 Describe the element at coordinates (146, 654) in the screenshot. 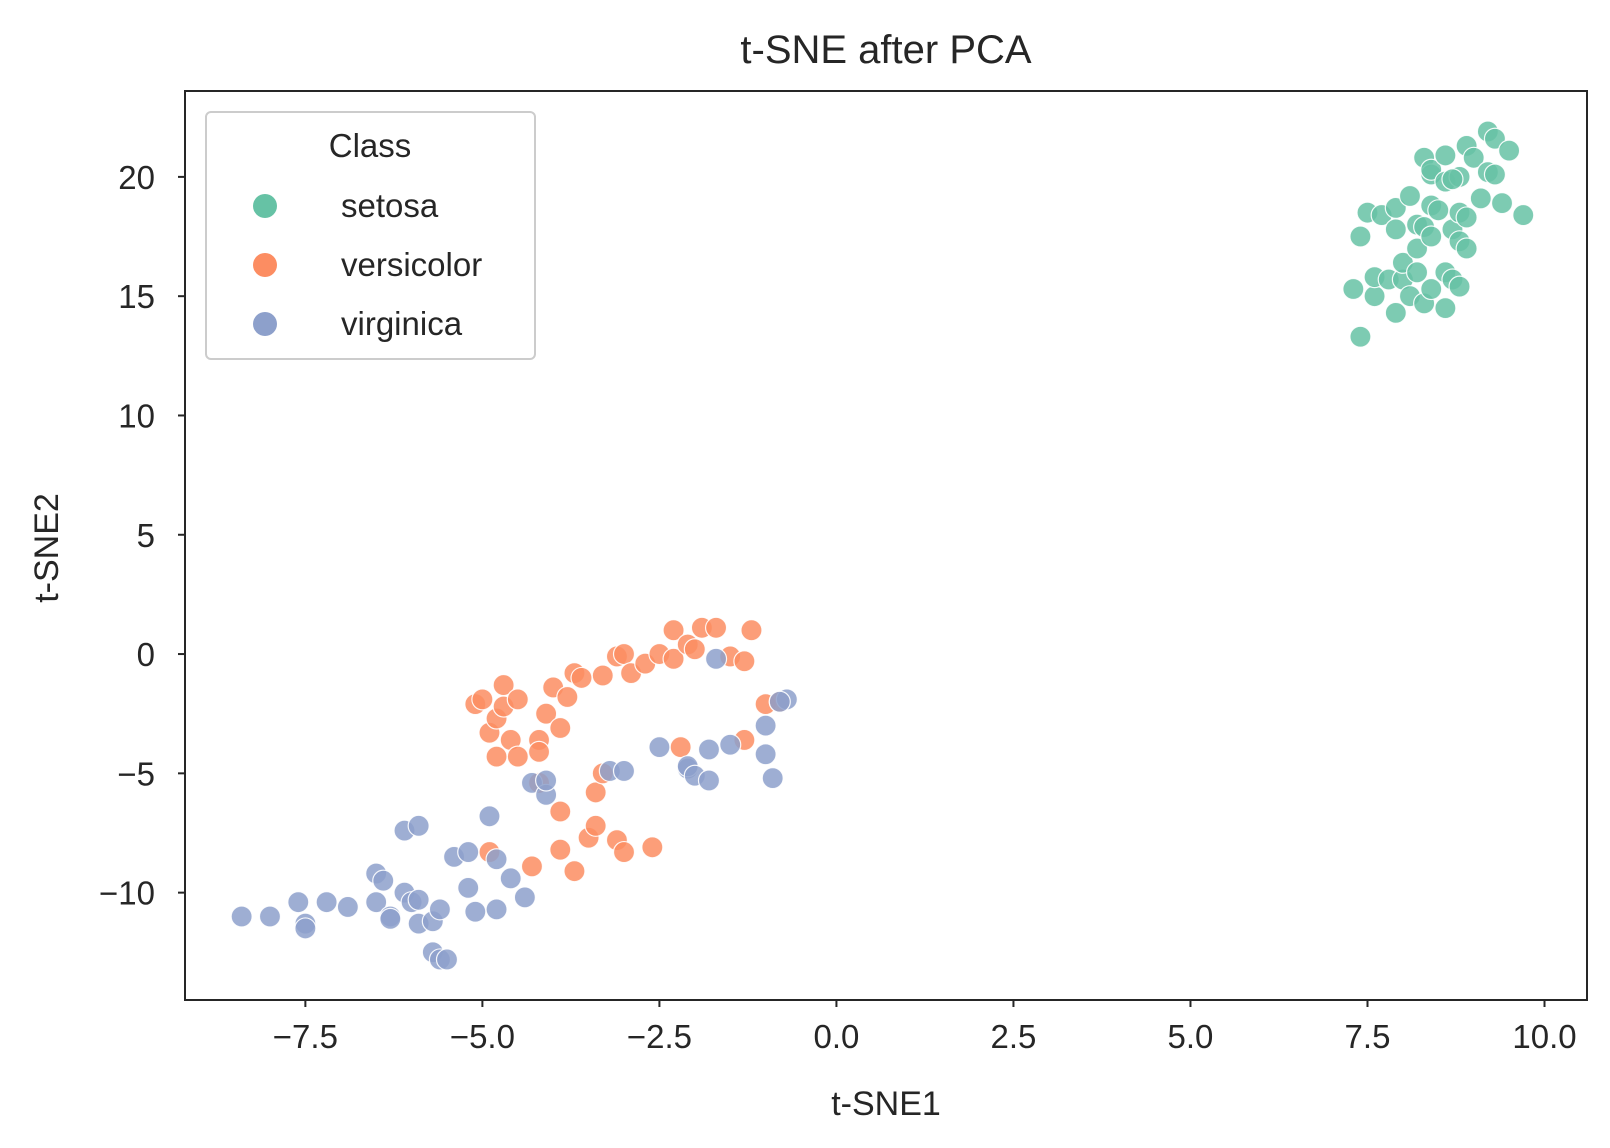

I see `y-tick-label: 0` at that location.